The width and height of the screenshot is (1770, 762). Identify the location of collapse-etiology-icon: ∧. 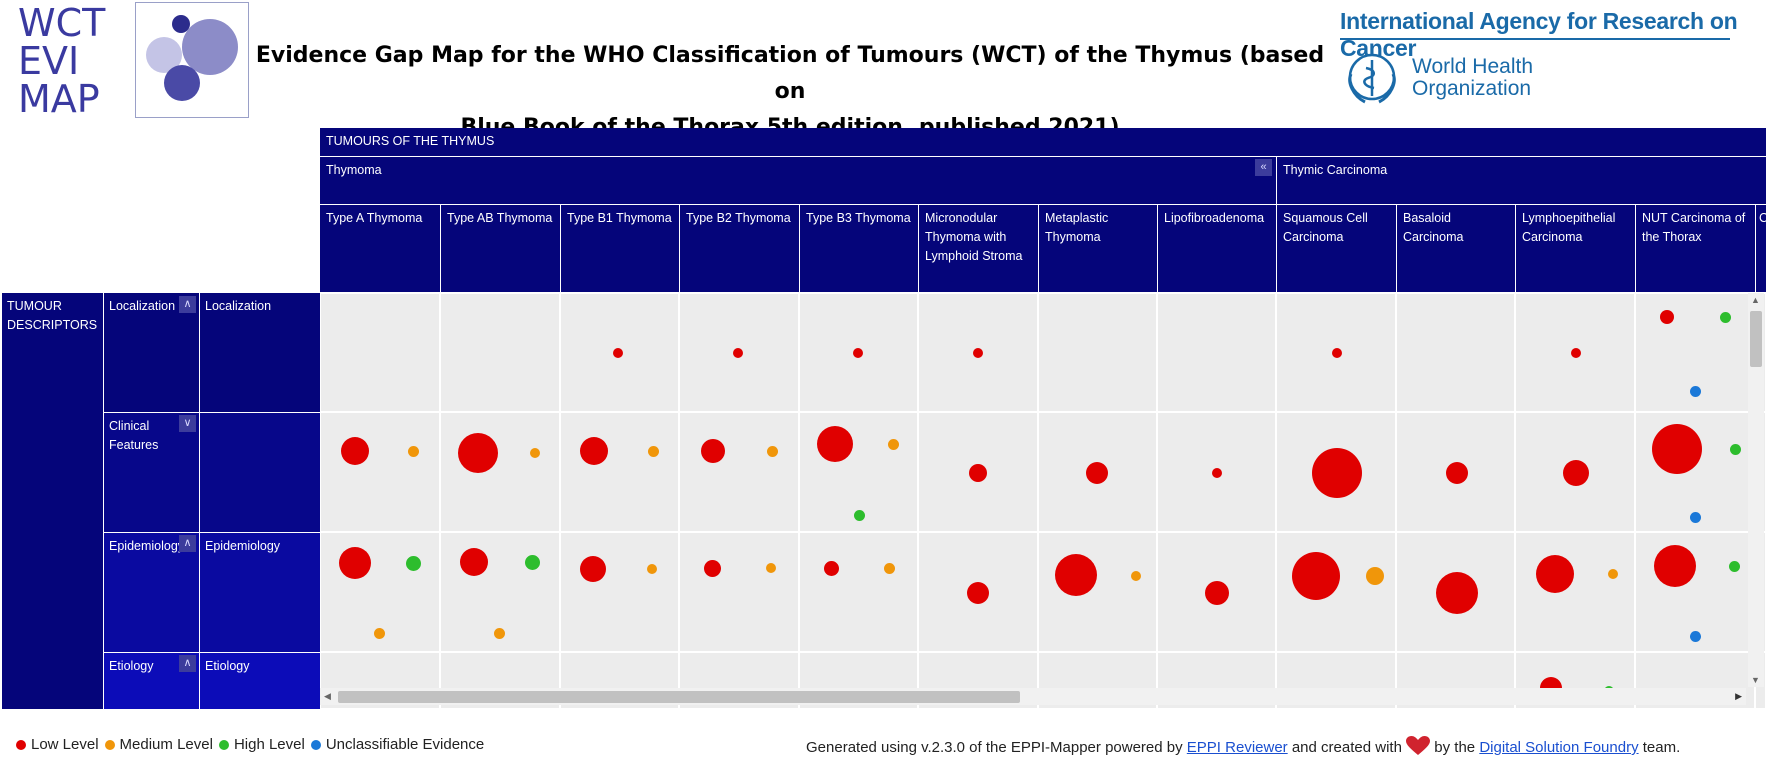
(187, 663).